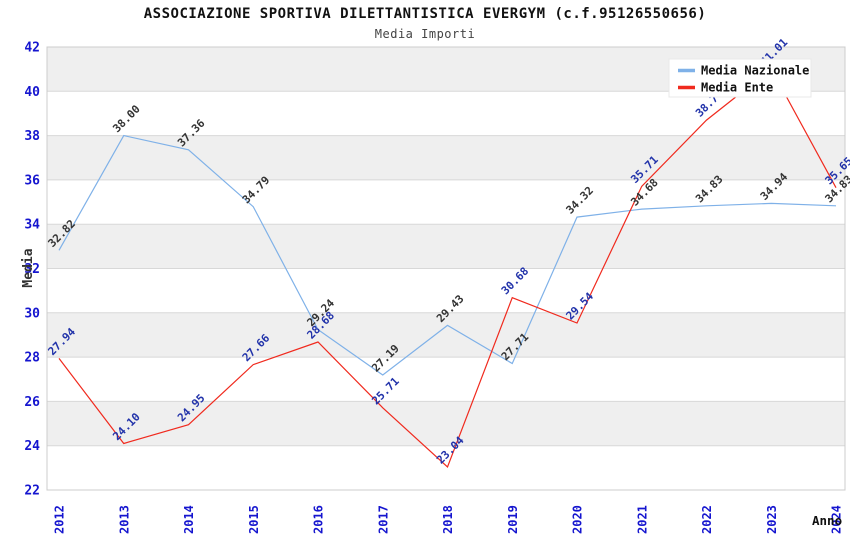 This screenshot has width=850, height=550. What do you see at coordinates (32, 92) in the screenshot?
I see `y-tick-label: 40` at bounding box center [32, 92].